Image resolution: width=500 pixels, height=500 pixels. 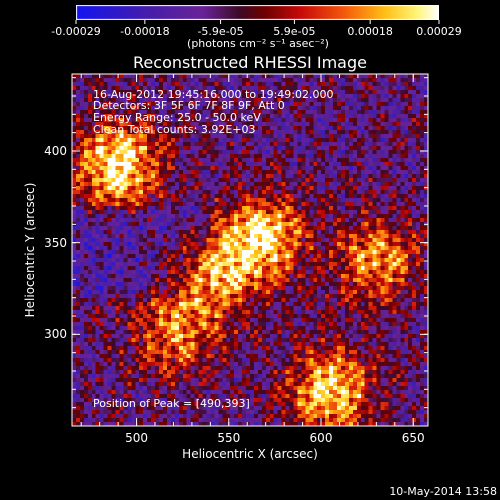 What do you see at coordinates (145, 31) in the screenshot?
I see `colorbar-tick-label: -0.00018` at bounding box center [145, 31].